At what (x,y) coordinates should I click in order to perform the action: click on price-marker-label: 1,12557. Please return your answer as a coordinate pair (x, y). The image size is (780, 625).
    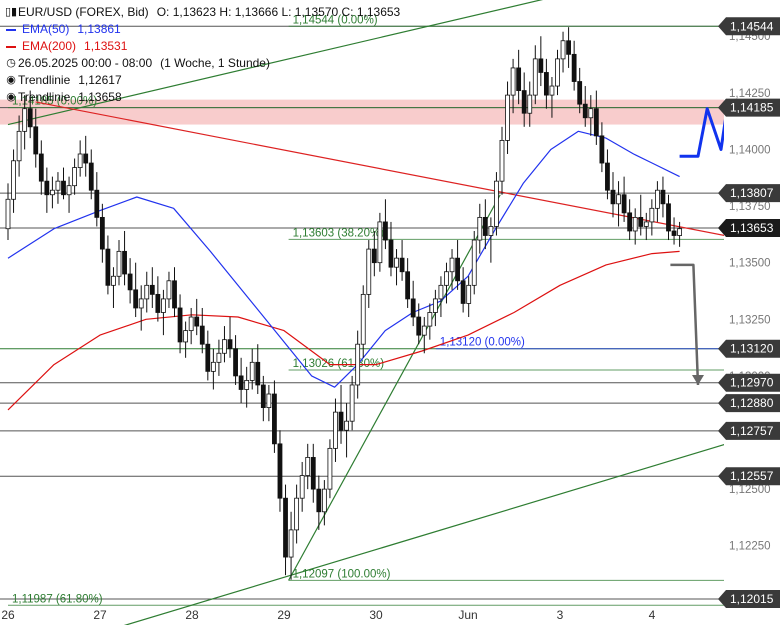
    Looking at the image, I should click on (752, 476).